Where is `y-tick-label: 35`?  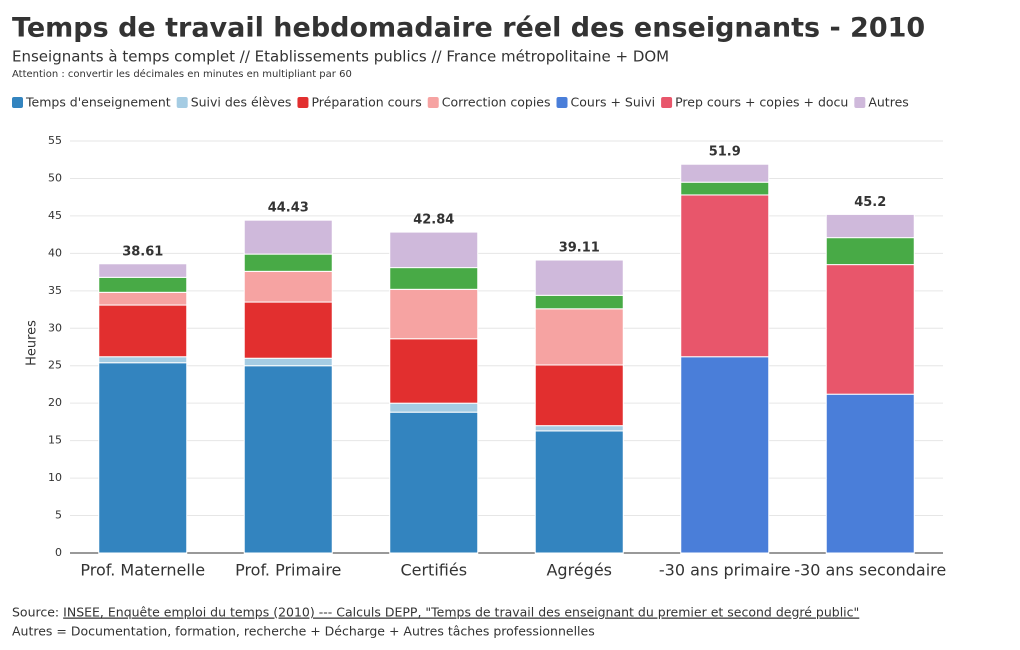 y-tick-label: 35 is located at coordinates (55, 290).